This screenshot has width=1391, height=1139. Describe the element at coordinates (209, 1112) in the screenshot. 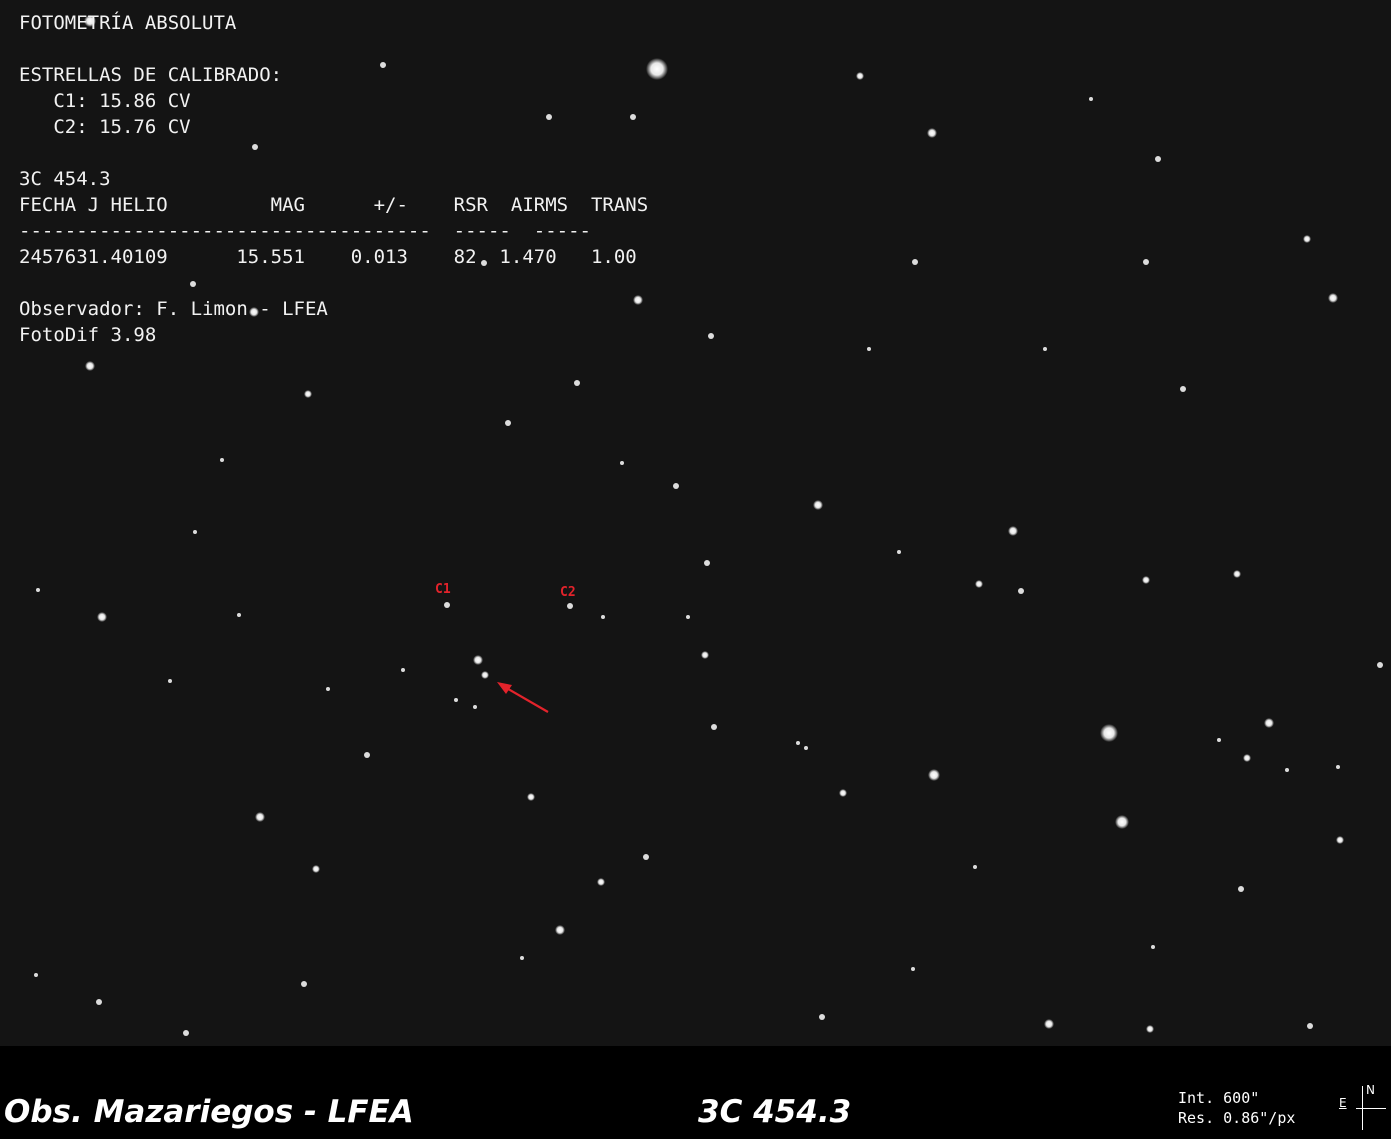

I see `observatory-name: Obs. Mazariegos - LFEA` at that location.